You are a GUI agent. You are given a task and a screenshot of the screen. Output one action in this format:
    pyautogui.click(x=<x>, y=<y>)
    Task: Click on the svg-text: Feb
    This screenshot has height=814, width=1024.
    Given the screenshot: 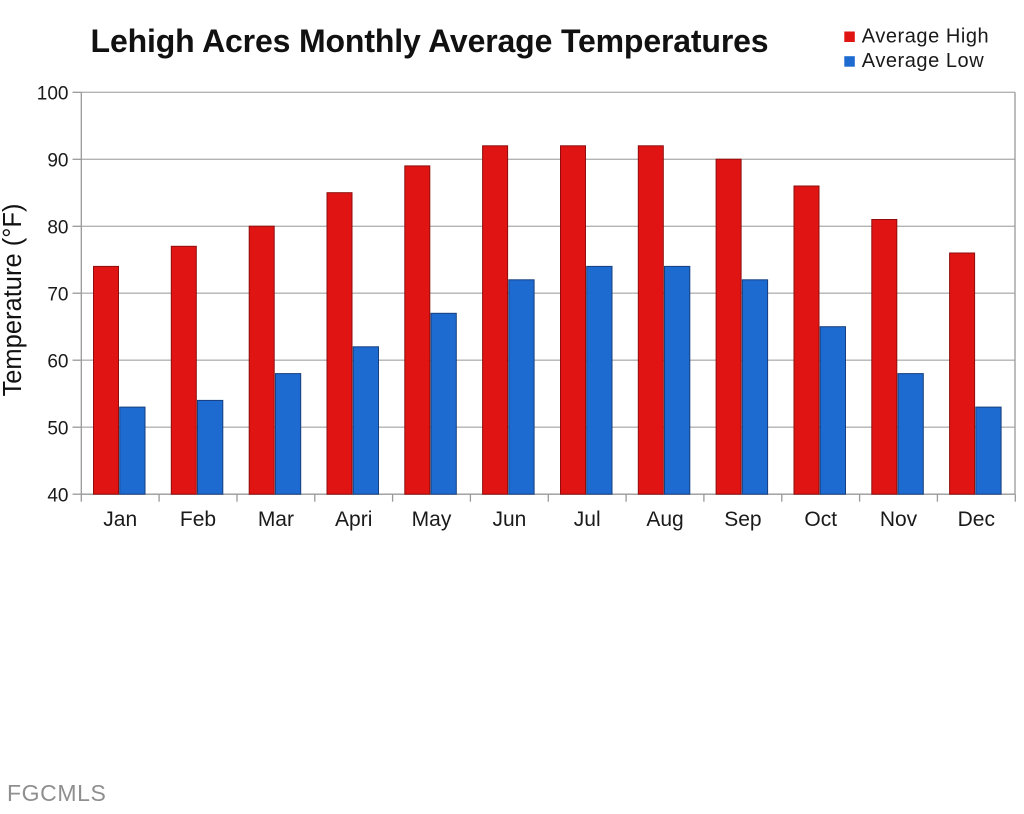 What is the action you would take?
    pyautogui.click(x=198, y=519)
    